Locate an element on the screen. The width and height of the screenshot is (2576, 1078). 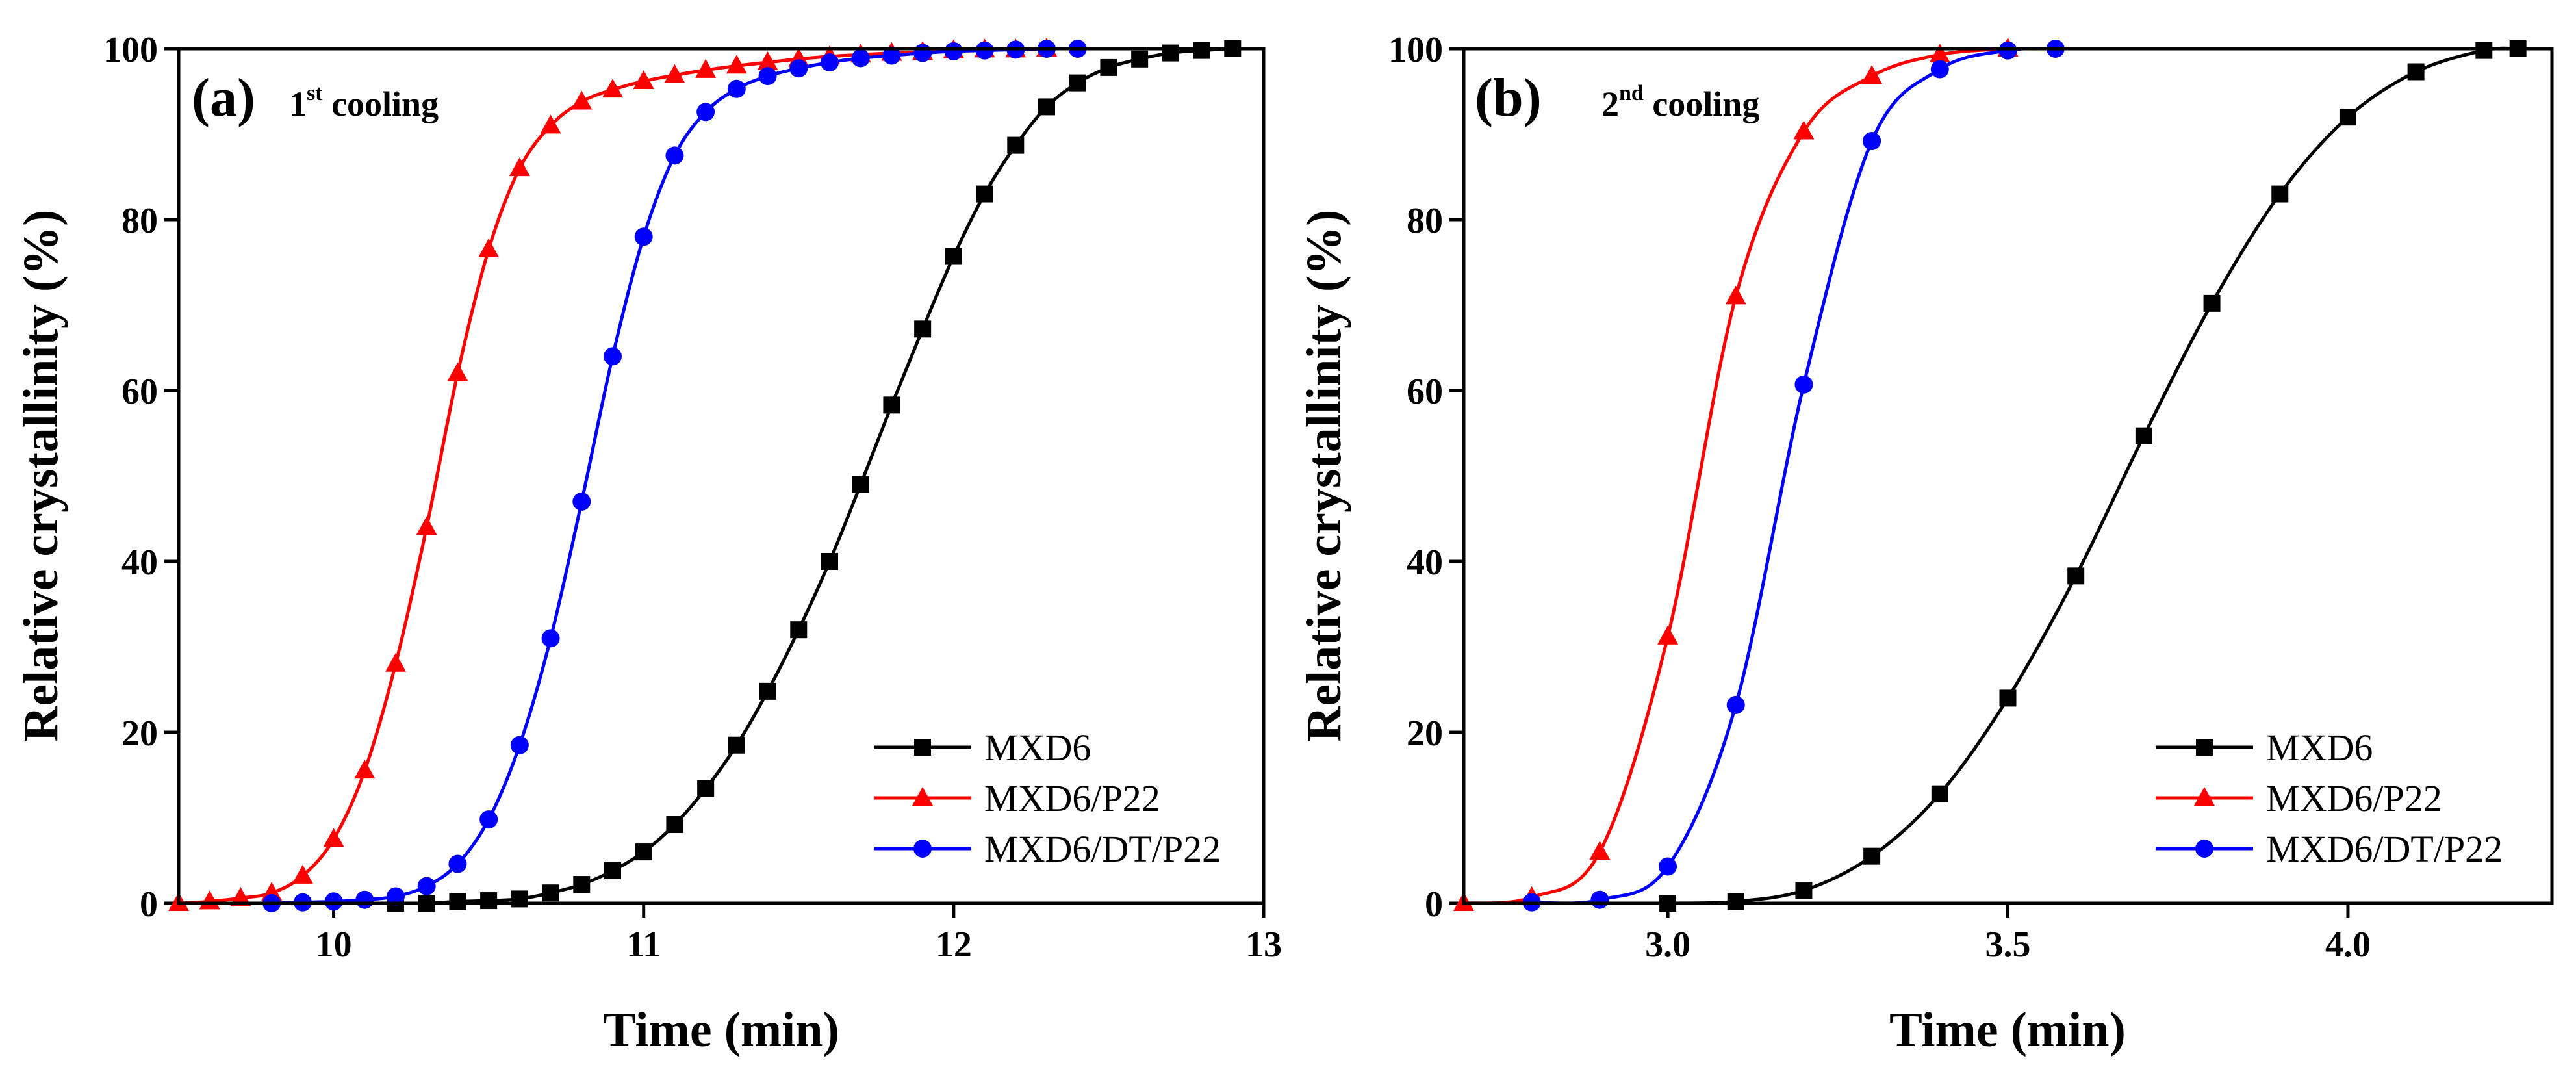
y-tick-label-b: 100 is located at coordinates (1415, 50).